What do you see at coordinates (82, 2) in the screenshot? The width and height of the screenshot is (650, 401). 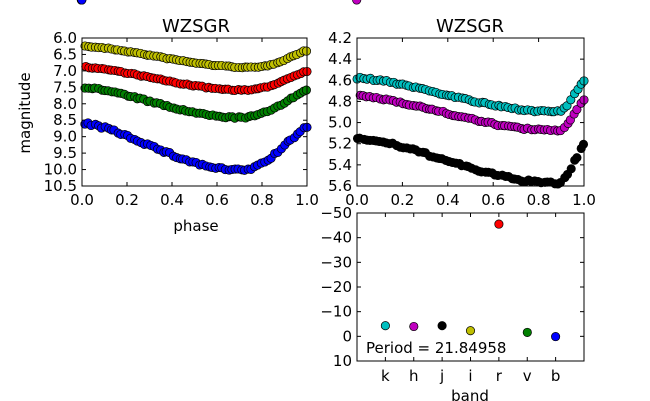 I see `left-point-b` at bounding box center [82, 2].